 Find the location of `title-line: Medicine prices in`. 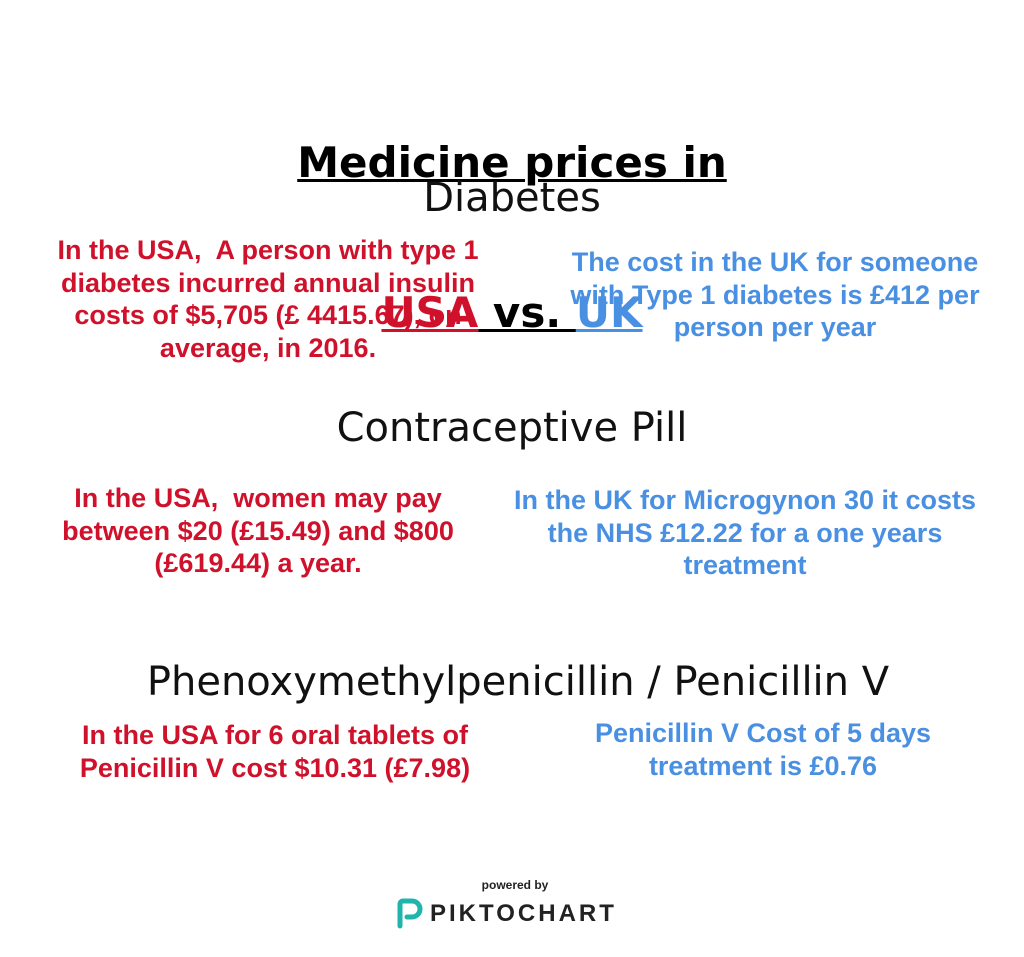

title-line: Medicine prices in is located at coordinates (512, 162).